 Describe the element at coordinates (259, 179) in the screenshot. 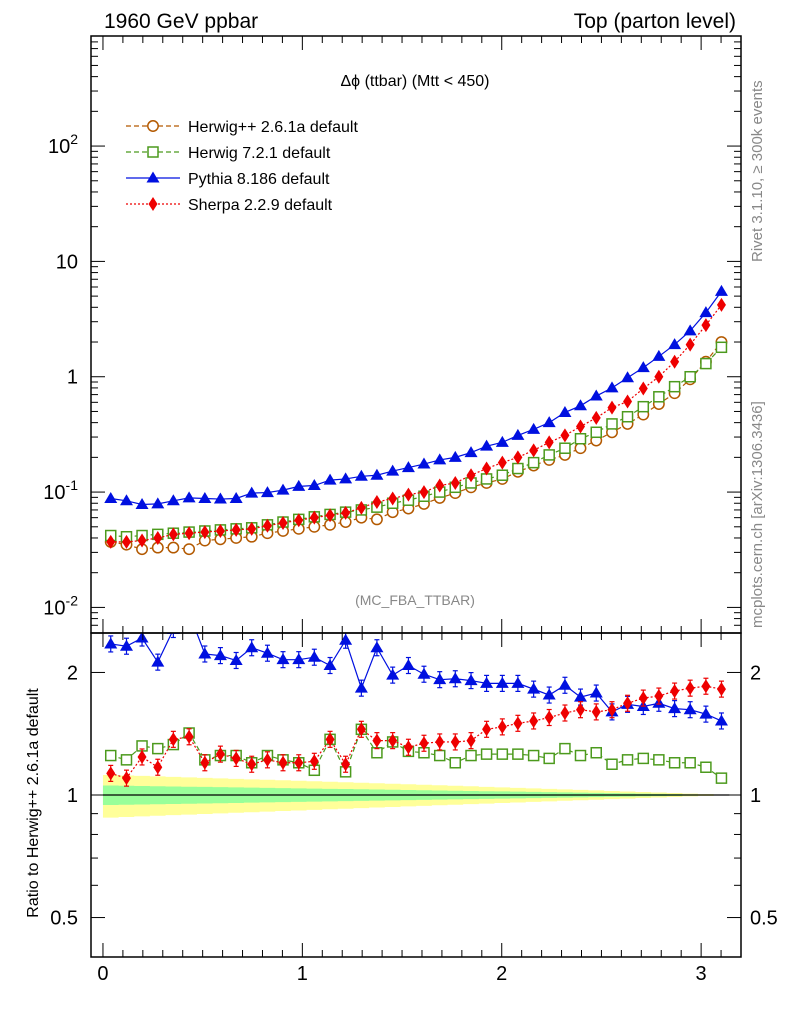

I see `legend-label: Pythia 8.186 default` at that location.